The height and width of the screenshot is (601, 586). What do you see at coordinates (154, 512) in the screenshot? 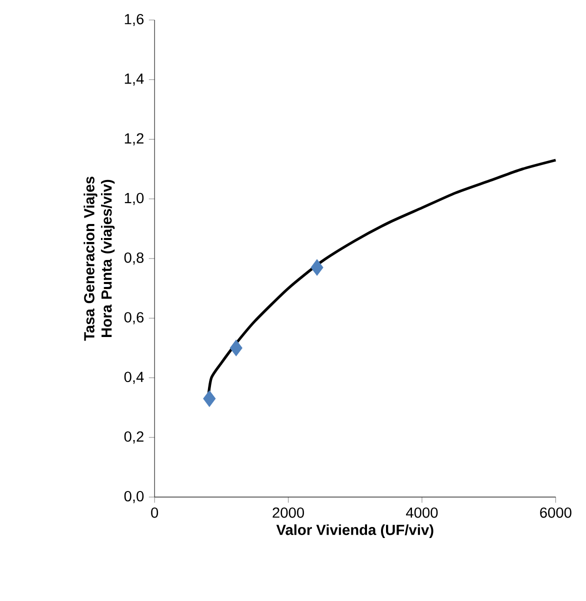
I see `x-tick-label: 0` at bounding box center [154, 512].